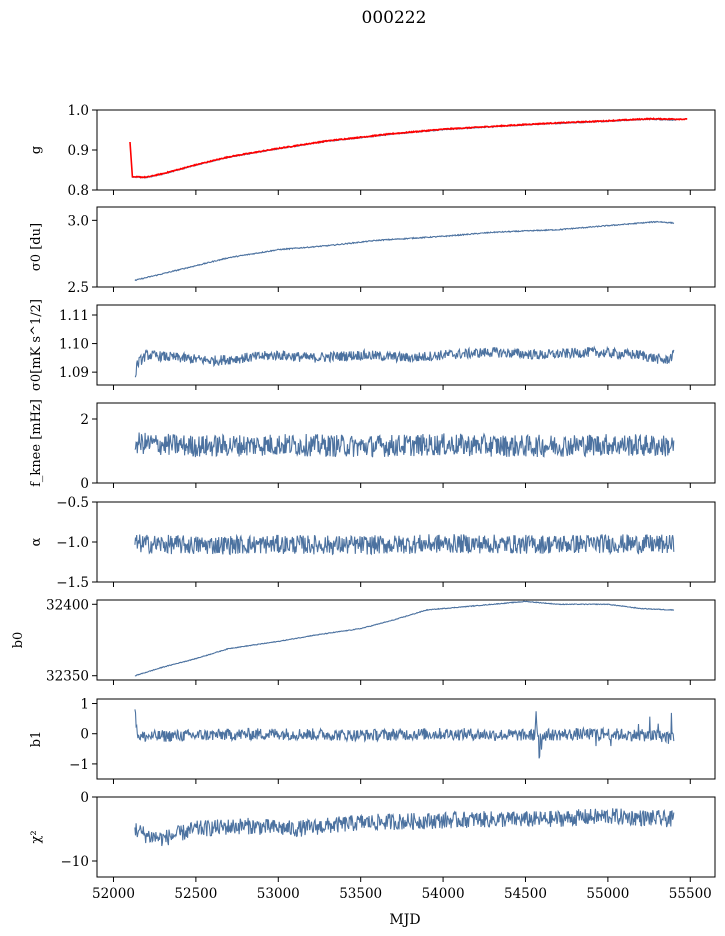 Image resolution: width=725 pixels, height=936 pixels. Describe the element at coordinates (84, 705) in the screenshot. I see `y-tick-label: 1` at that location.